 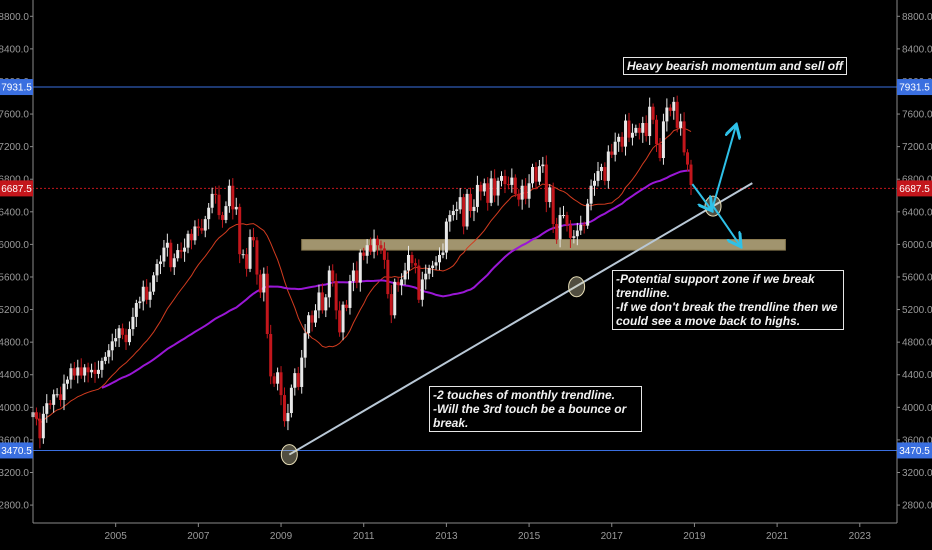 What do you see at coordinates (914, 88) in the screenshot?
I see `price-tag-right-label: 7931.5` at bounding box center [914, 88].